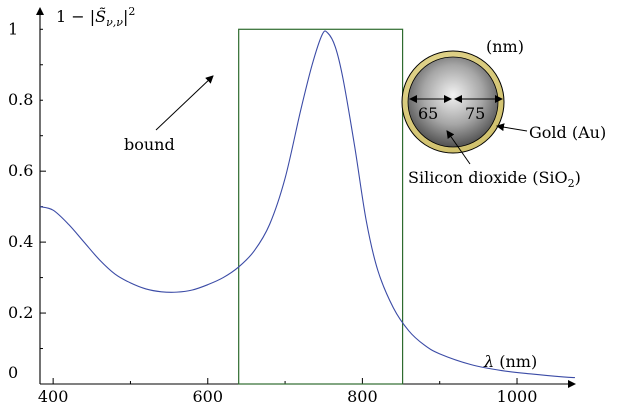 Image resolution: width=637 pixels, height=411 pixels. What do you see at coordinates (184, 103) in the screenshot?
I see `bound-arrow` at bounding box center [184, 103].